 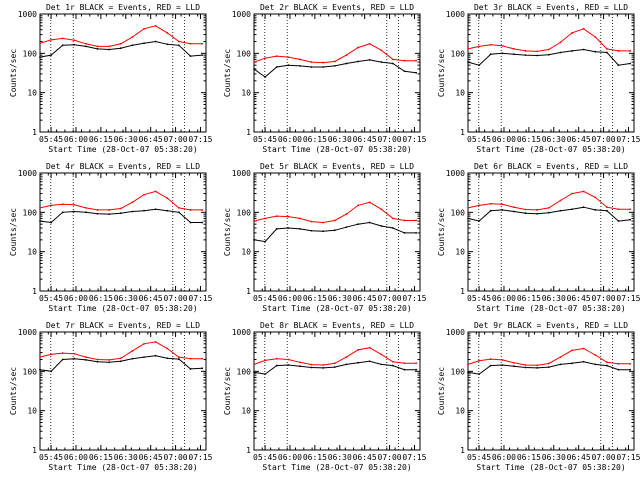 I want to click on x-axis-label: Start Time (28-Oct-07 05:38:20), so click(x=550, y=467).